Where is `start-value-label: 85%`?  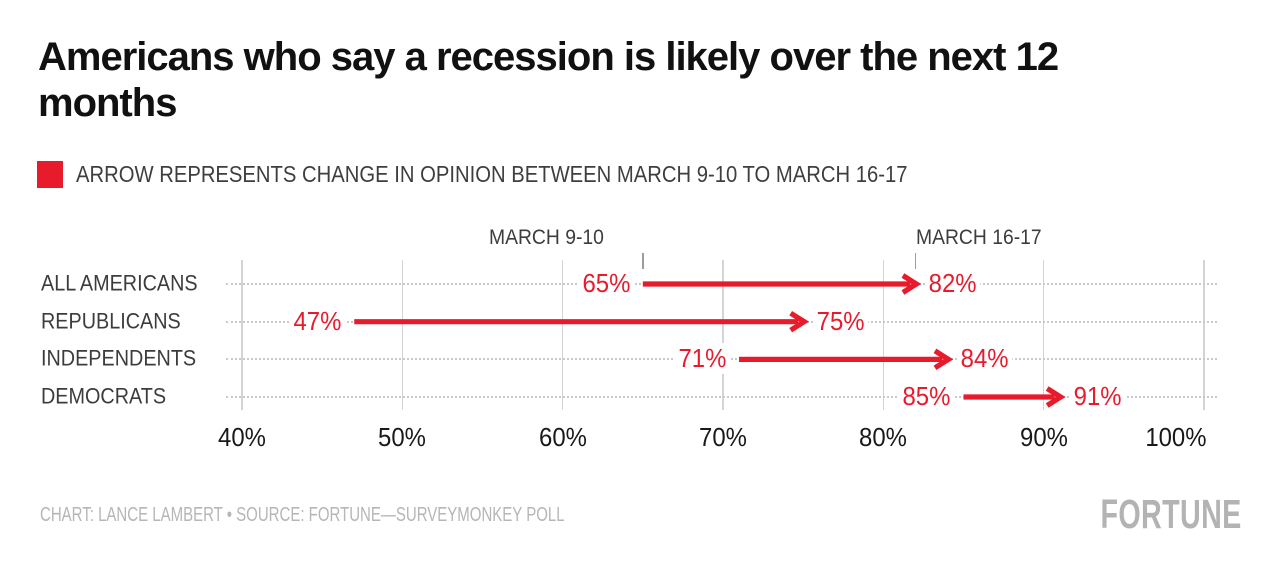 start-value-label: 85% is located at coordinates (924, 396).